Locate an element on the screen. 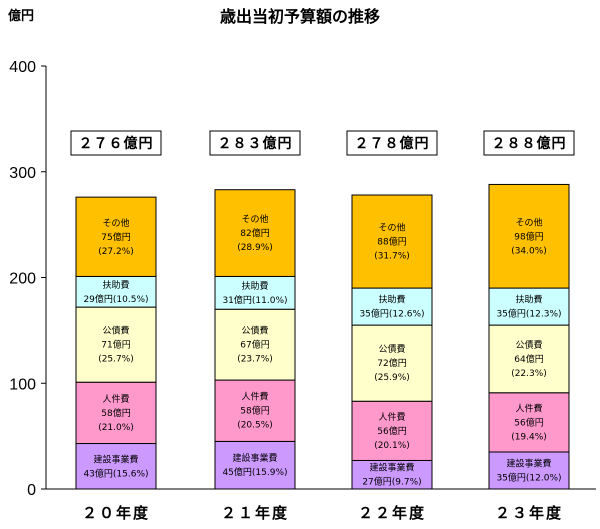  data-label: 35億円(12.0%) is located at coordinates (528, 477).